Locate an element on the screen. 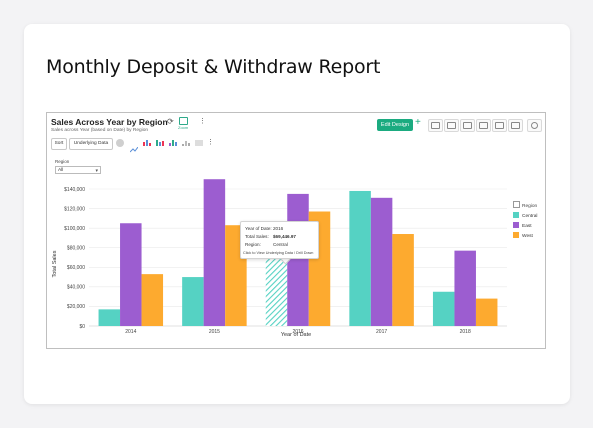 The width and height of the screenshot is (593, 428). y-tick-label: $120,000 is located at coordinates (74, 209).